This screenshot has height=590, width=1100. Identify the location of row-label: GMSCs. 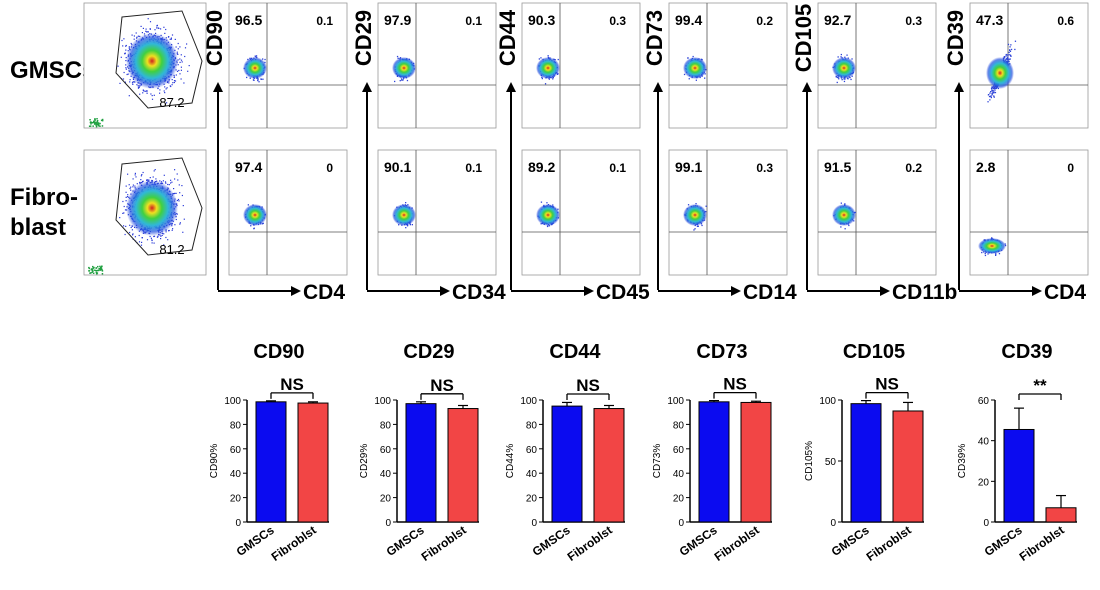
(52, 70).